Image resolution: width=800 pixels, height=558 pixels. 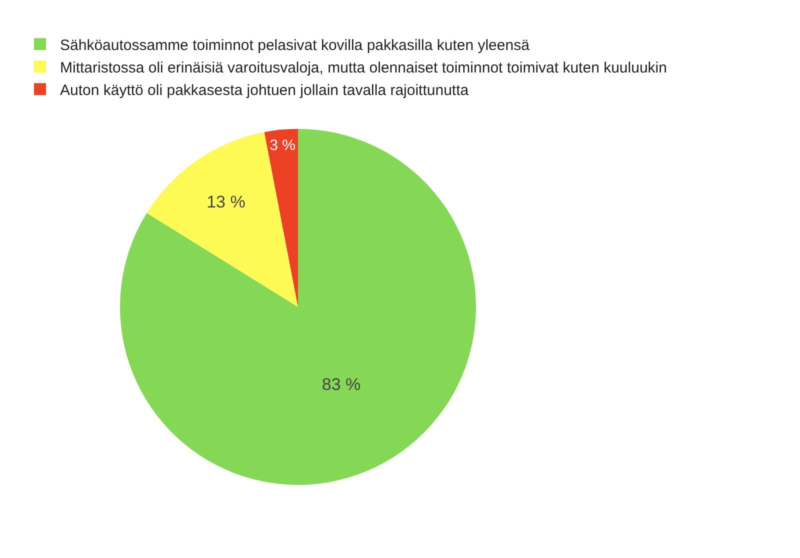 I want to click on legend-label: Sähköautossamme toiminnot pelasivat kovilla pakkasilla kuten yleensä, so click(x=295, y=45).